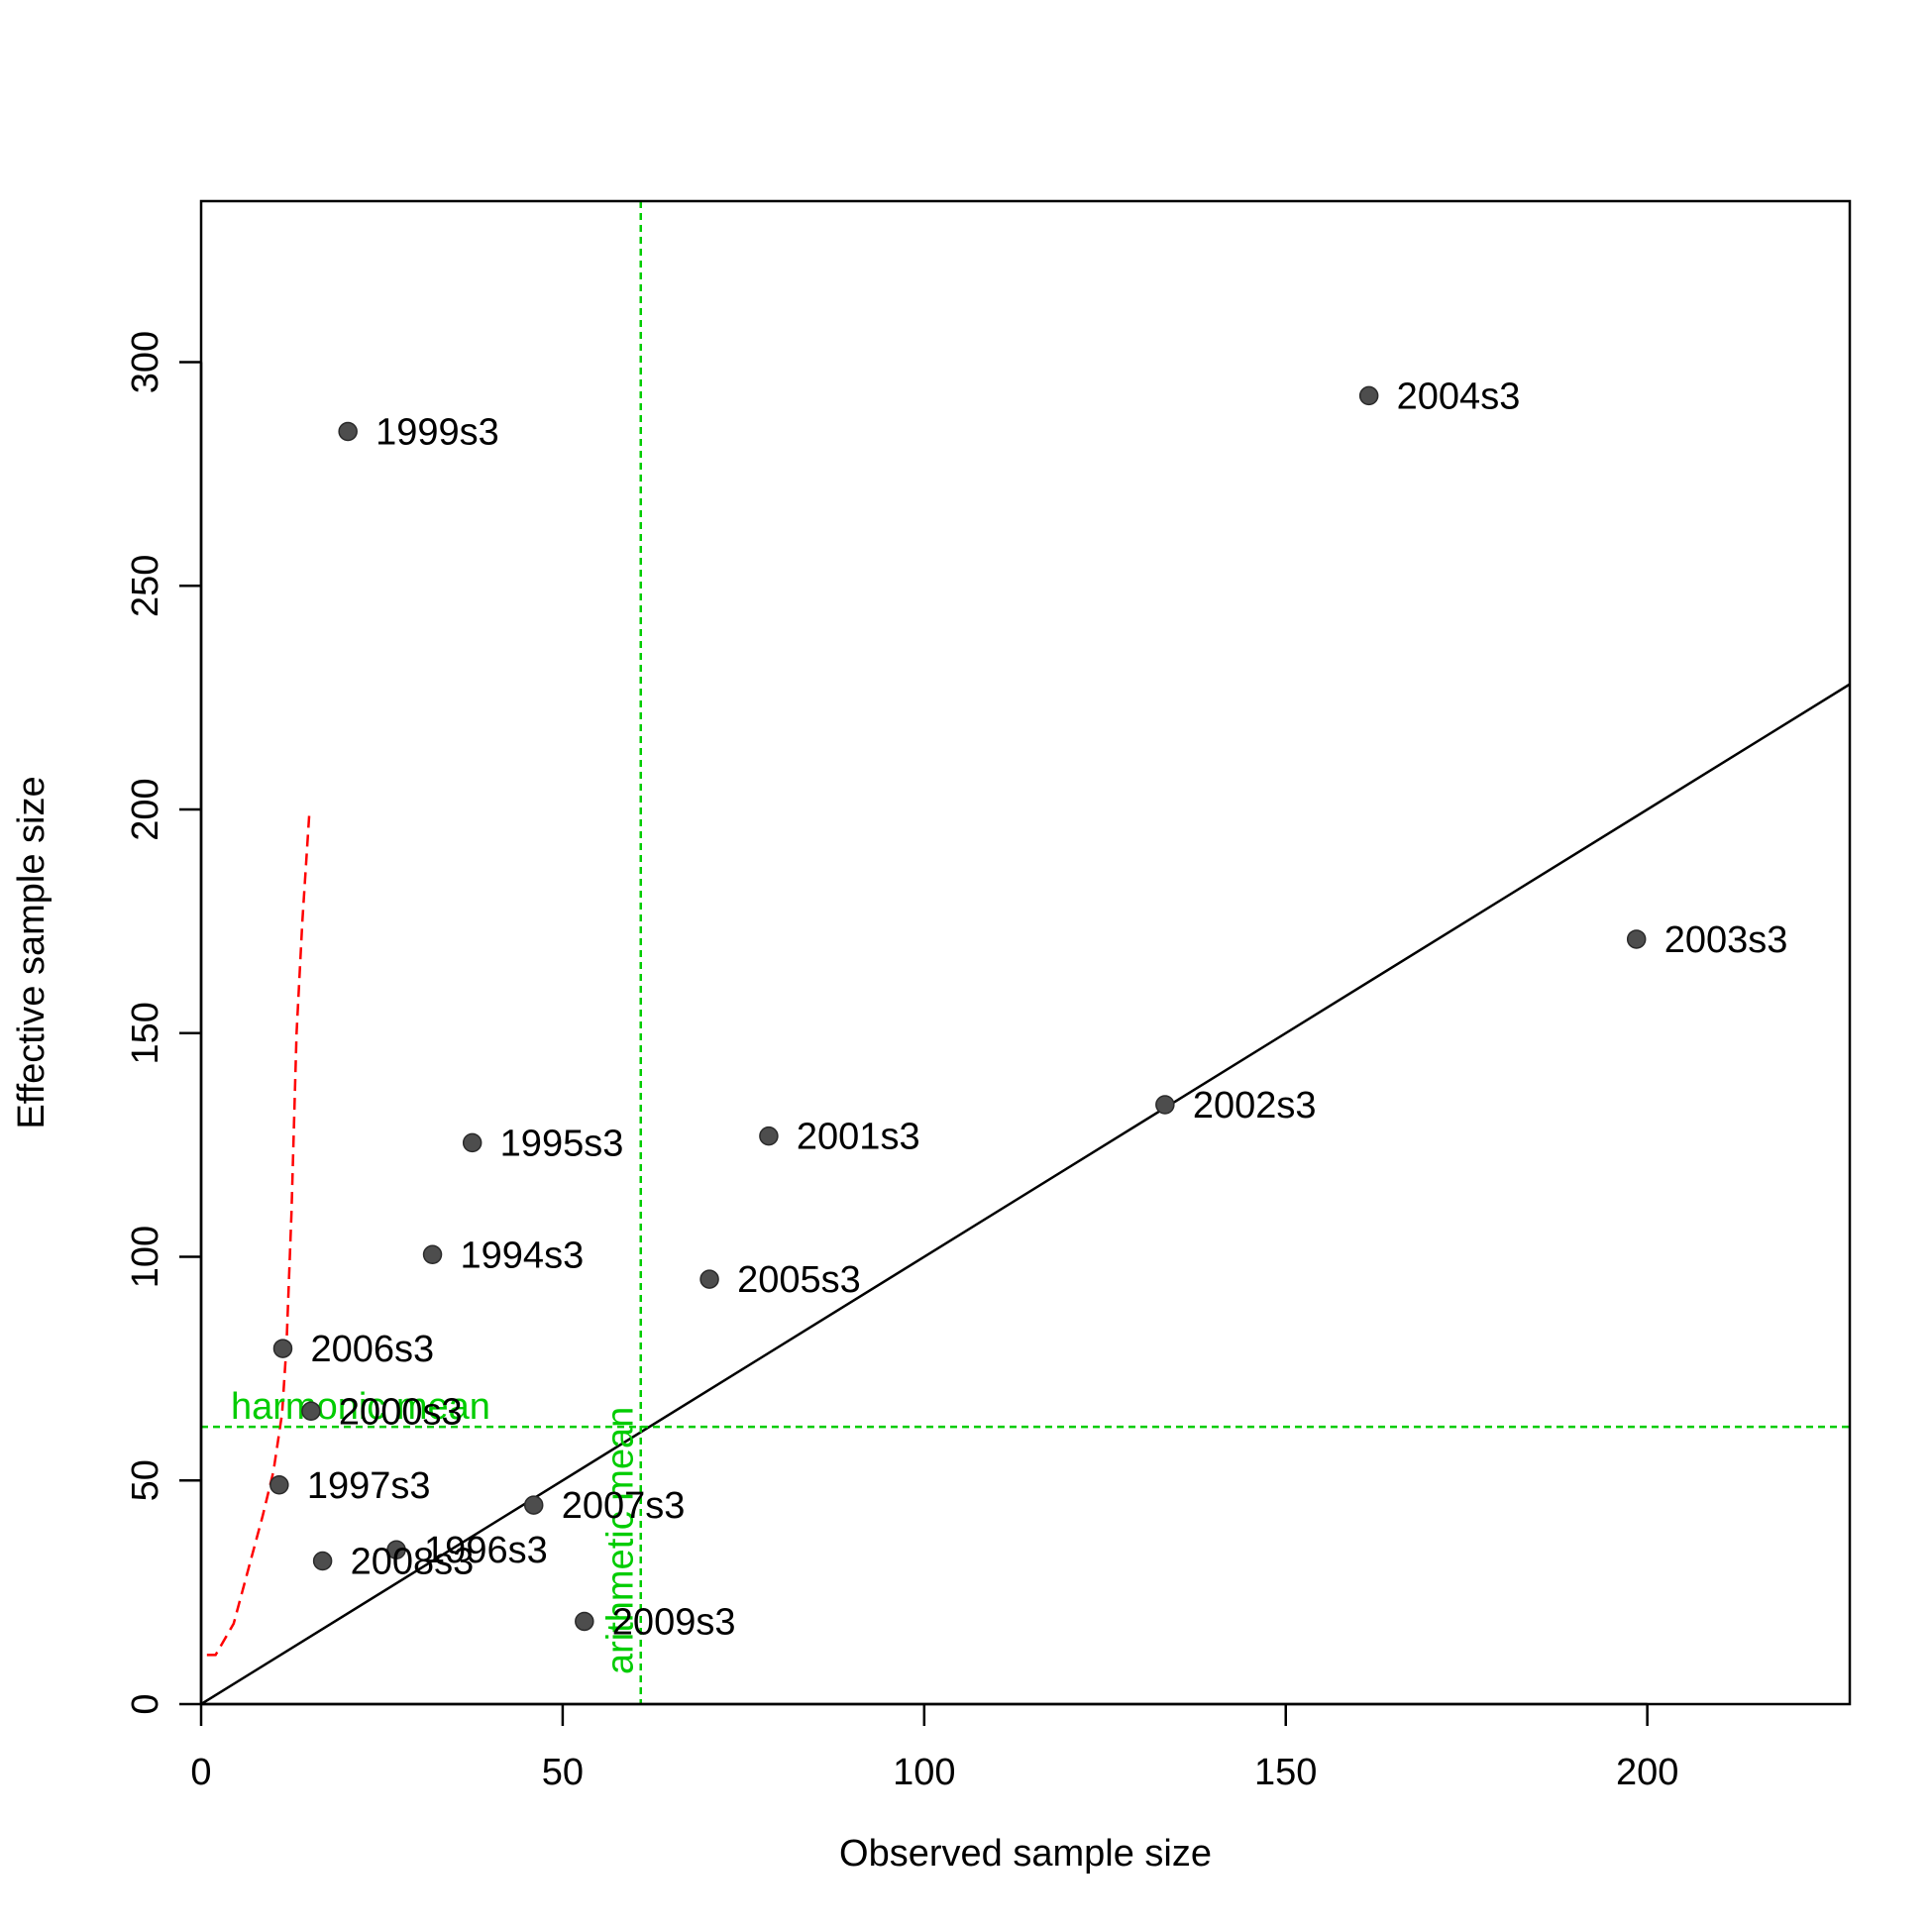 The width and height of the screenshot is (1932, 1932). What do you see at coordinates (1255, 1106) in the screenshot?
I see `point-label-2002s3: 2002s3` at bounding box center [1255, 1106].